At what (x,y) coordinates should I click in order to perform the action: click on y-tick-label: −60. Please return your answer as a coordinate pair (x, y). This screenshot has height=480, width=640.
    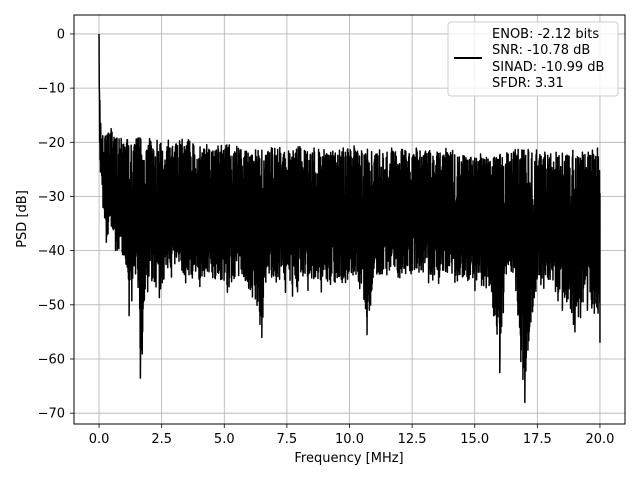
    Looking at the image, I should click on (51, 359).